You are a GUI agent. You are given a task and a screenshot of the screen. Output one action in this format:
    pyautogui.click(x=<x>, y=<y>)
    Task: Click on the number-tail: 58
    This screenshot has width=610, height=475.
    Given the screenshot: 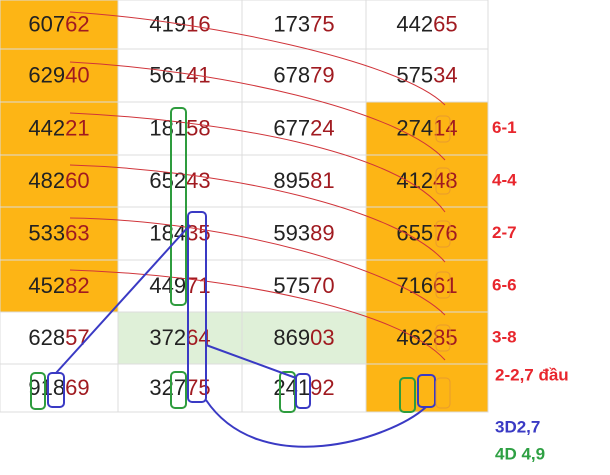 What is the action you would take?
    pyautogui.click(x=198, y=127)
    